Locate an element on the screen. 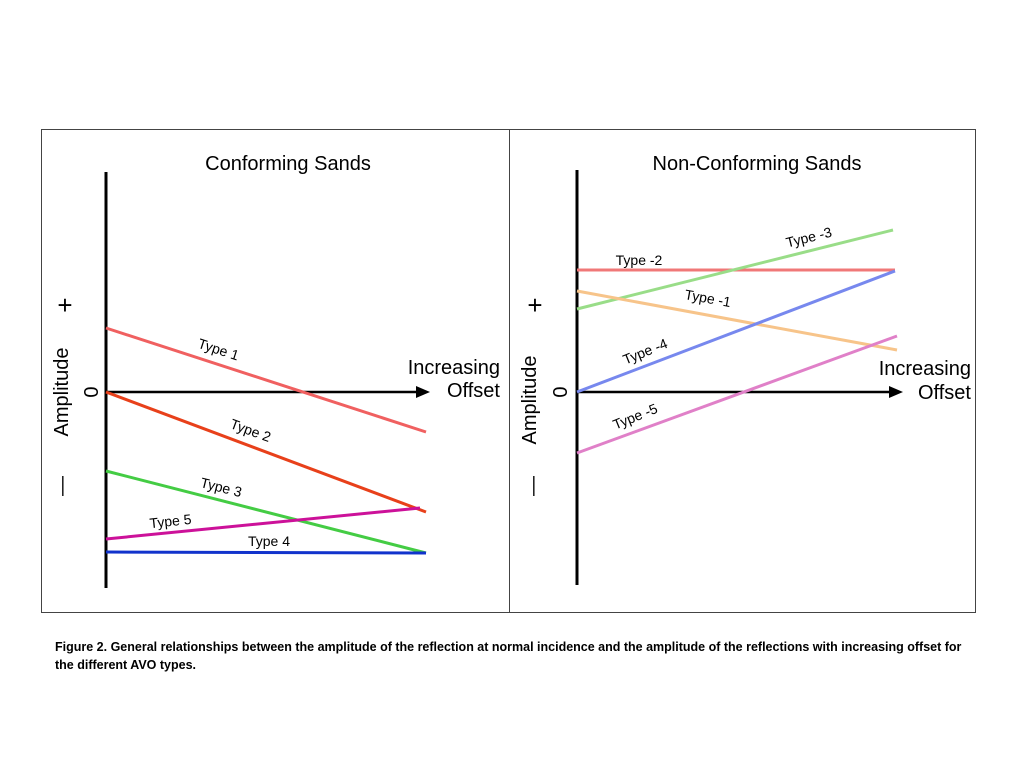 Image resolution: width=1024 pixels, height=768 pixels. type-4-line is located at coordinates (266, 552).